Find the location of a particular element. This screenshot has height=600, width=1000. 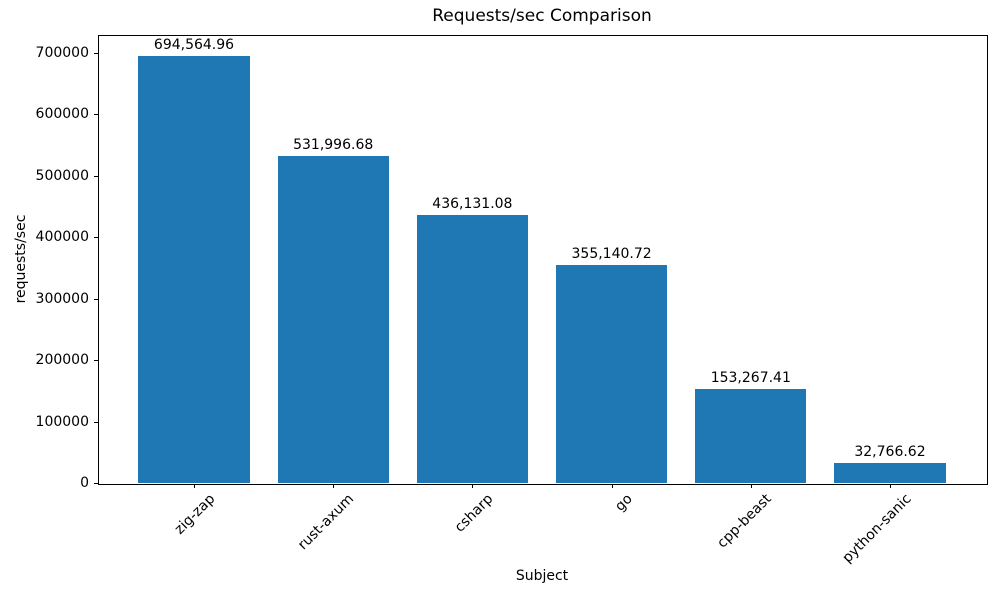

chart-title: Requests/sec Comparison is located at coordinates (542, 16).